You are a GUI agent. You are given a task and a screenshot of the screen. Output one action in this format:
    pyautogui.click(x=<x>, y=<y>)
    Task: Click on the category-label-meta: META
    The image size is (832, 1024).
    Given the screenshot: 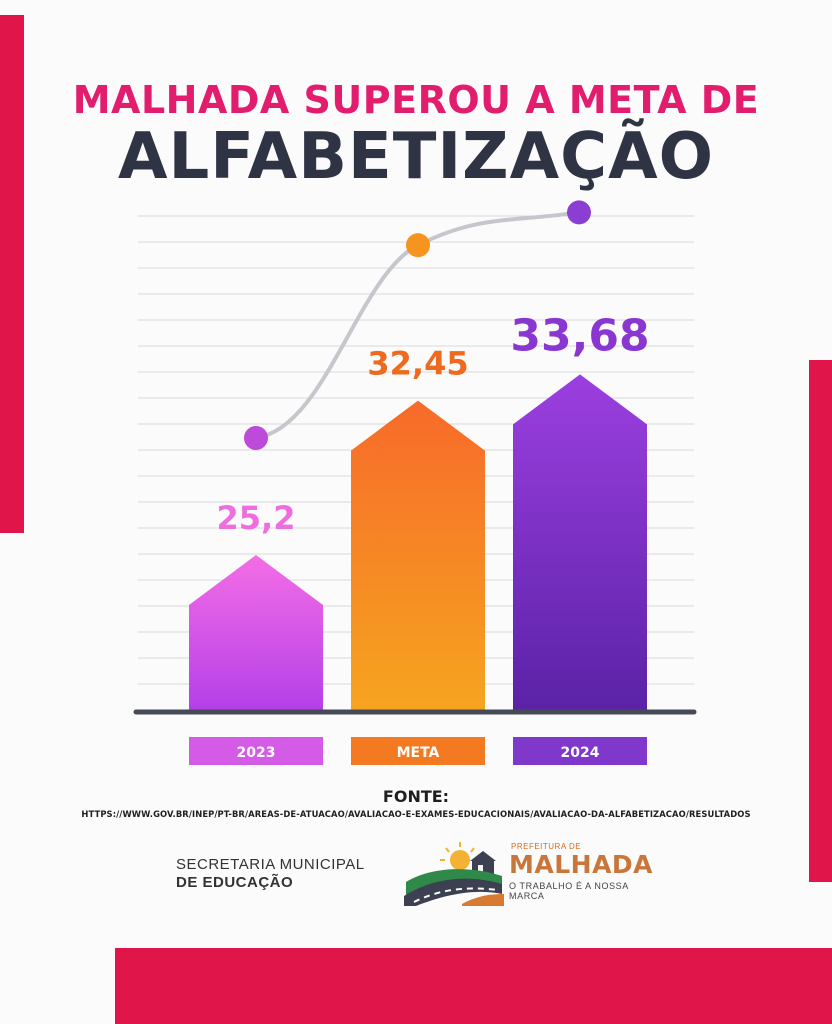 What is the action you would take?
    pyautogui.click(x=418, y=753)
    